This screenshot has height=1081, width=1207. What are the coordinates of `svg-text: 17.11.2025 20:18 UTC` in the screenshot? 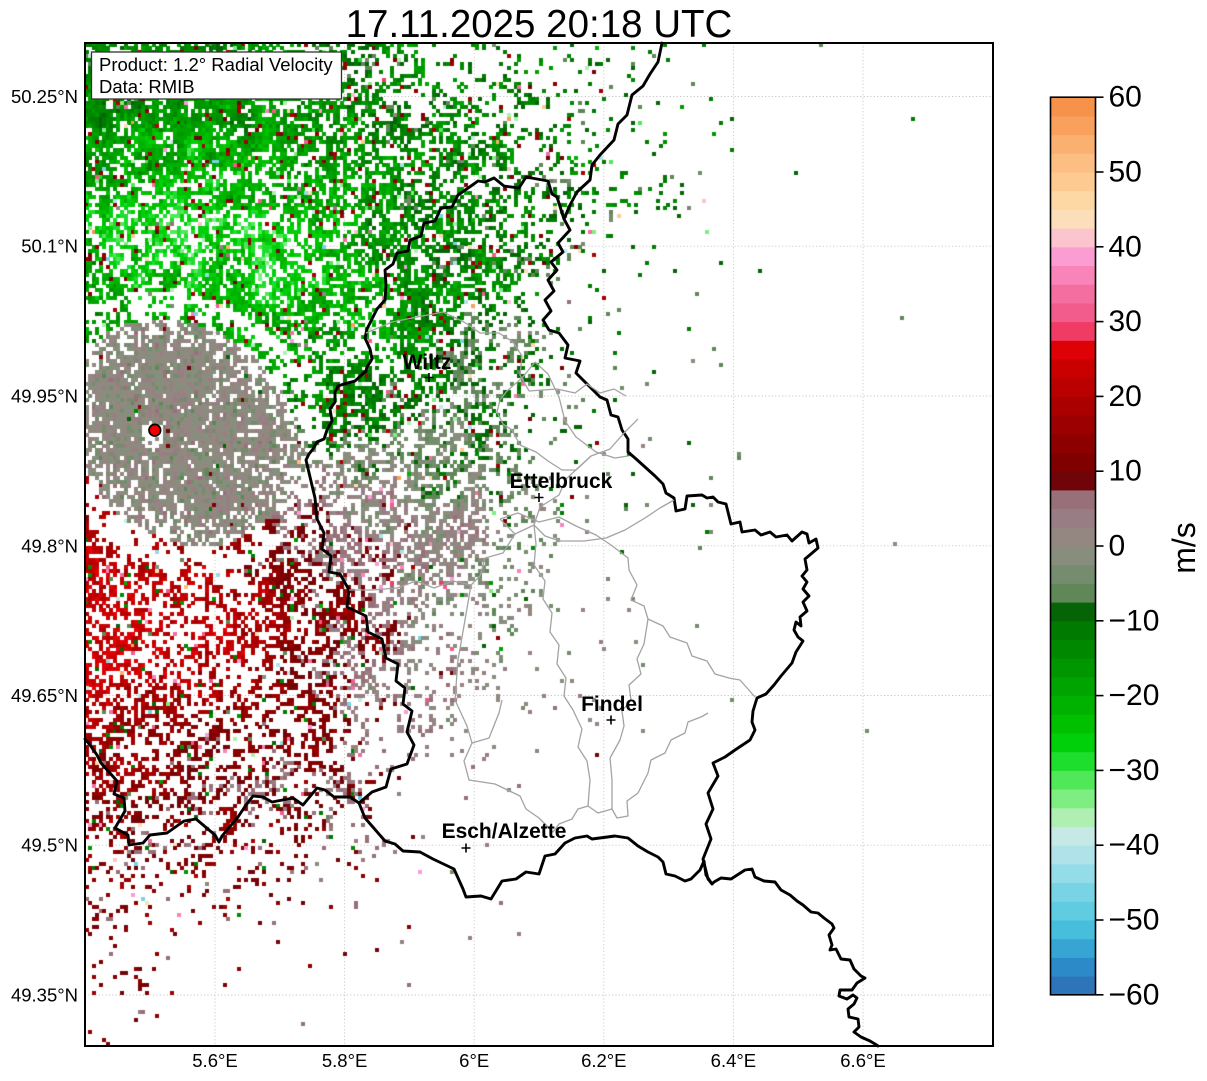 It's located at (539, 24).